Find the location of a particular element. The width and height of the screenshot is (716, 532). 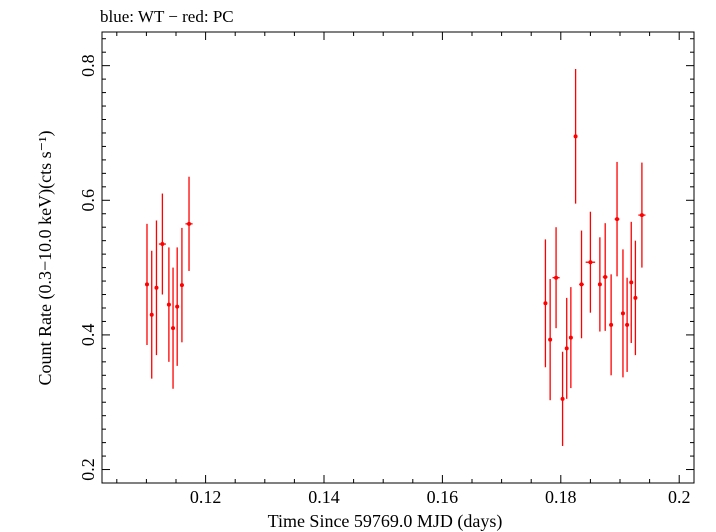

y-tick-label: 0.6 is located at coordinates (88, 200).